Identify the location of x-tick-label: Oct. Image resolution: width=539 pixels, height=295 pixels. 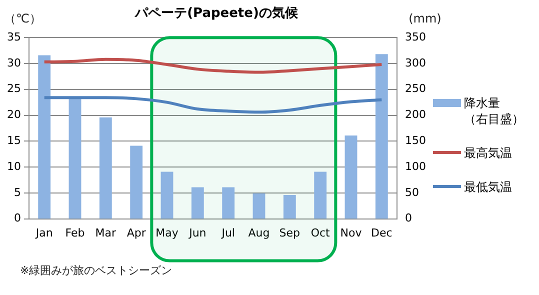
(320, 233).